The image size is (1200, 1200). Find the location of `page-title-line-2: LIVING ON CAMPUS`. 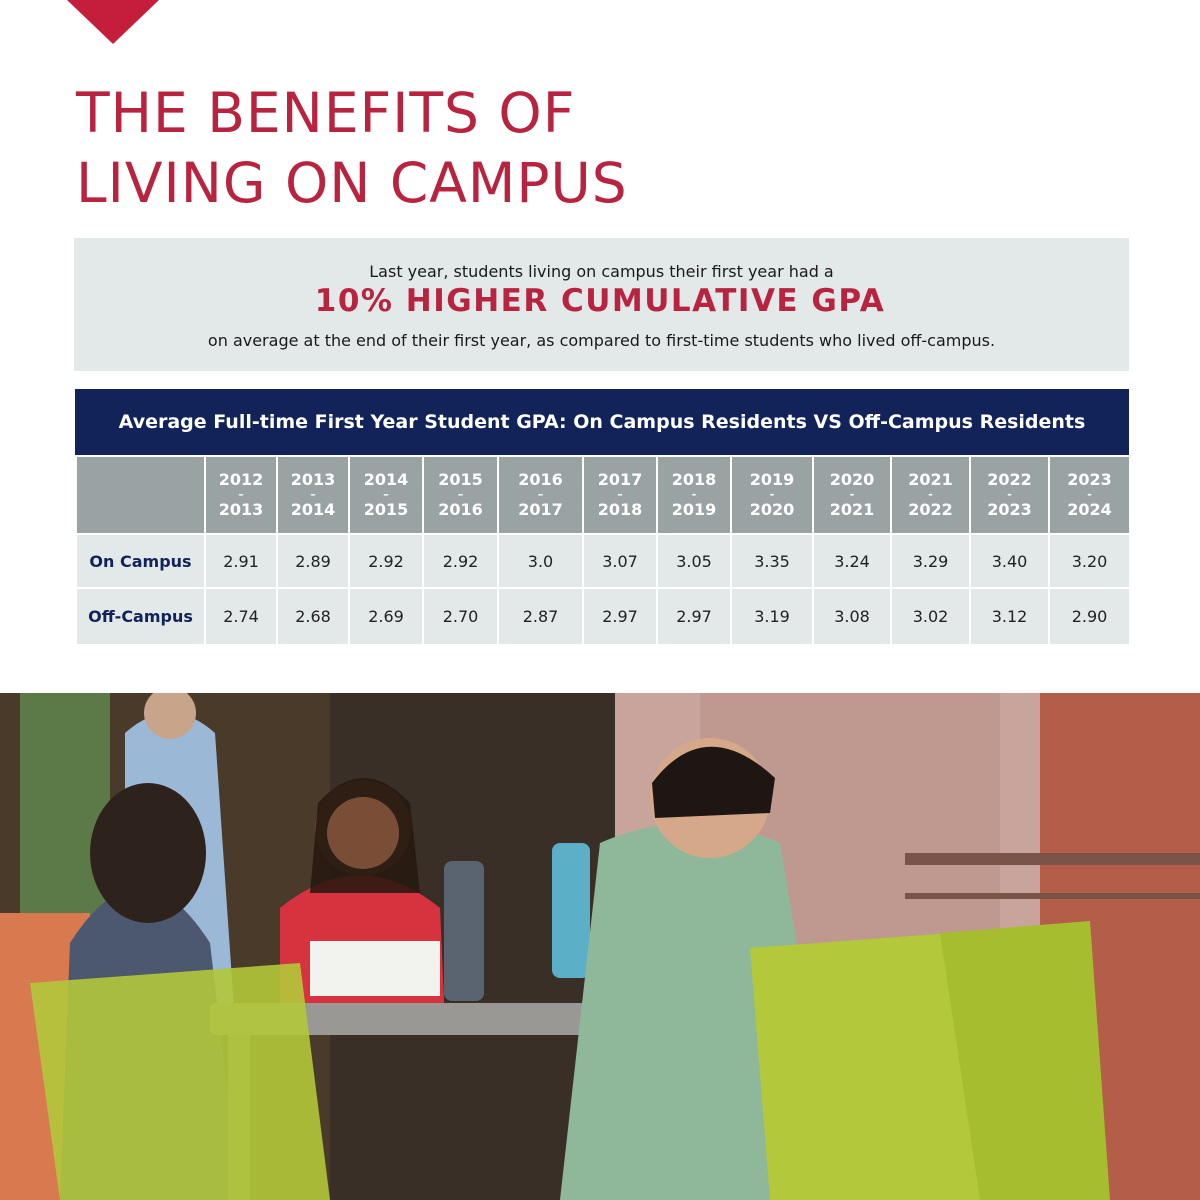

page-title-line-2: LIVING ON CAMPUS is located at coordinates (352, 183).